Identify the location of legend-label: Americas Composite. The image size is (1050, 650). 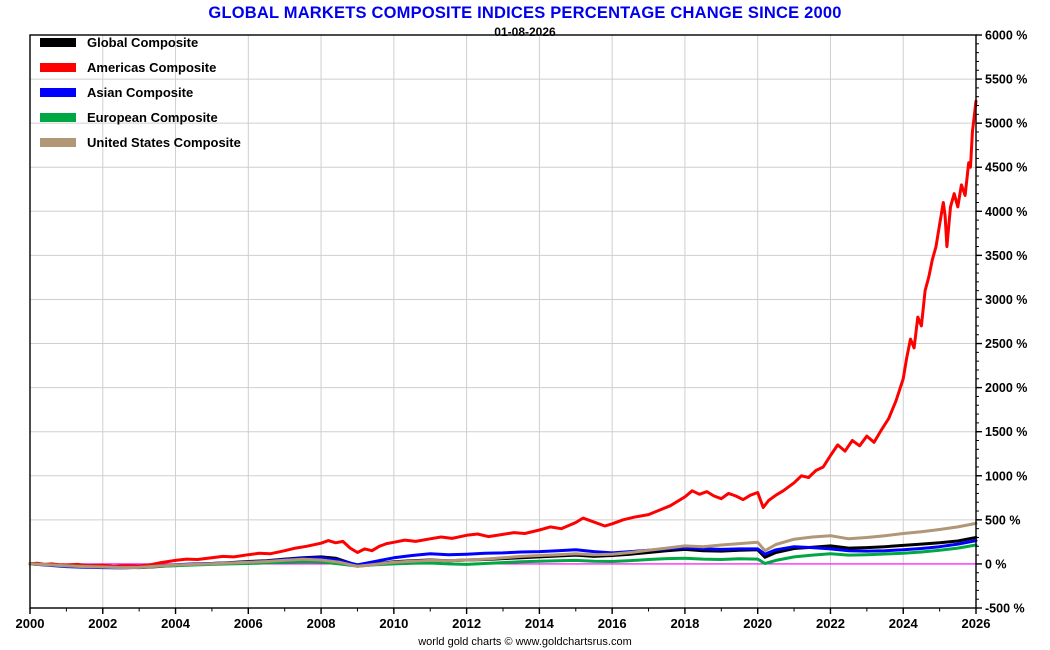
(152, 67).